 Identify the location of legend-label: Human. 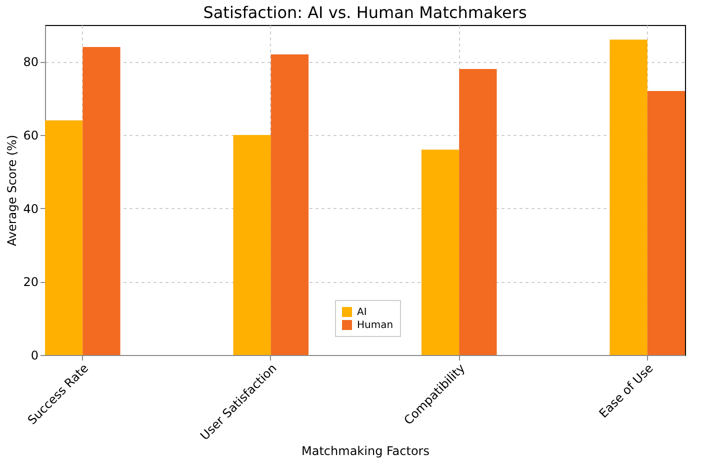
(375, 325).